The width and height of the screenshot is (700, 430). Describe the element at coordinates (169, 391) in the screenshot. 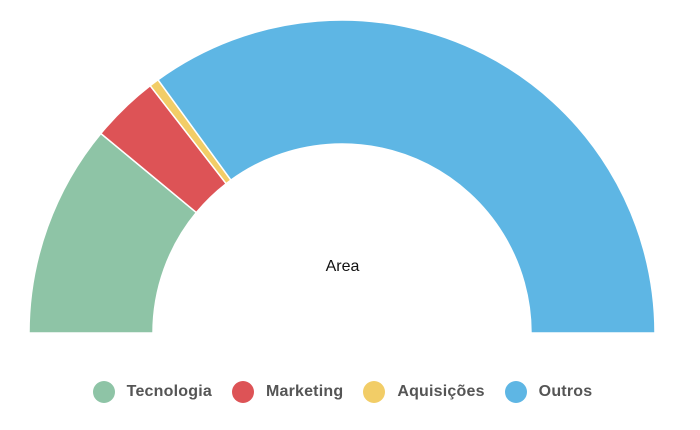

I see `legend-label-tecnologia: Tecnologia` at that location.